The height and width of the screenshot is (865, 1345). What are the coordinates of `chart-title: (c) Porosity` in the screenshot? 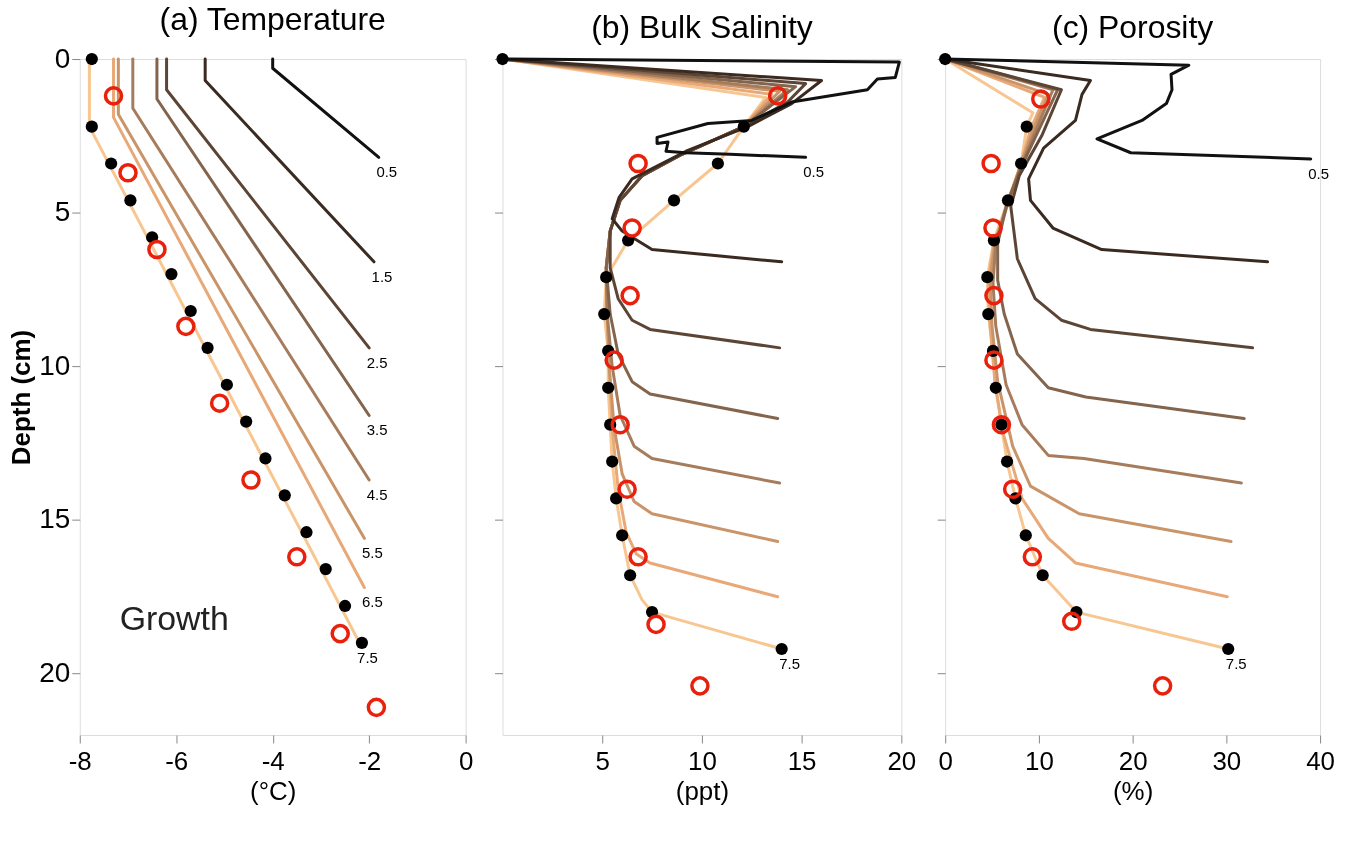 It's located at (1133, 26).